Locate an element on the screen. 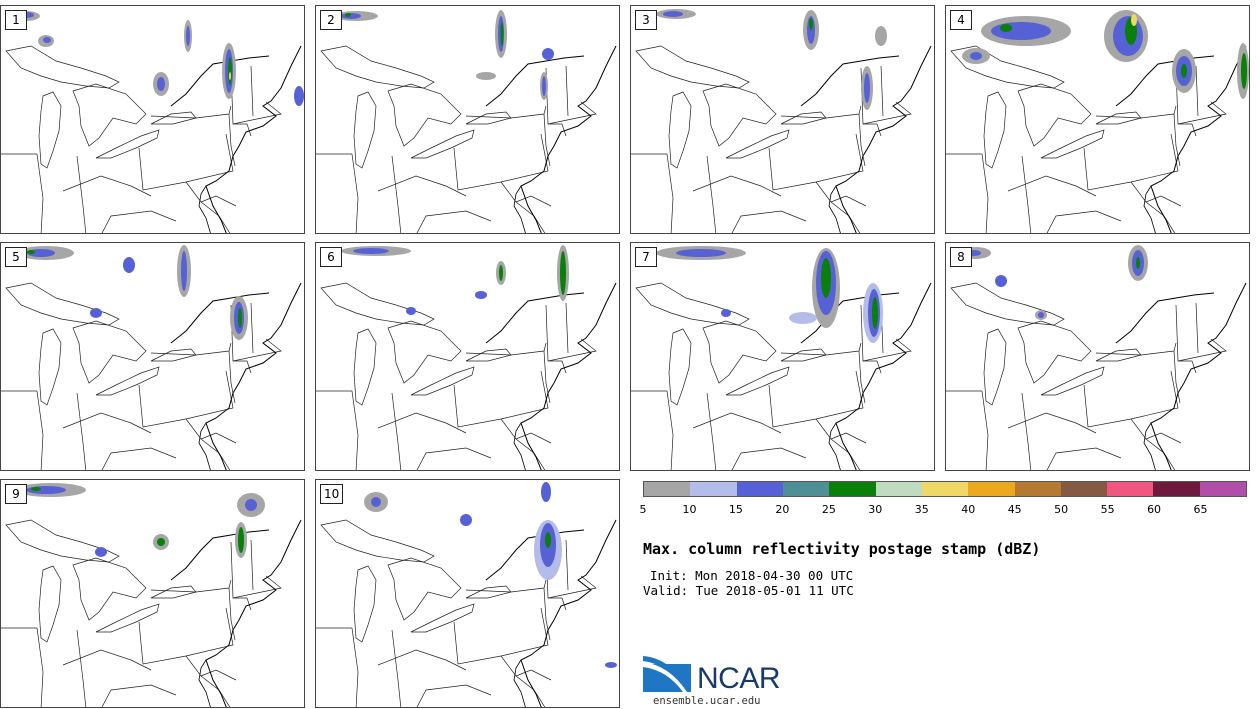 The image size is (1260, 709). colorbar-tick-label: 45 is located at coordinates (1014, 509).